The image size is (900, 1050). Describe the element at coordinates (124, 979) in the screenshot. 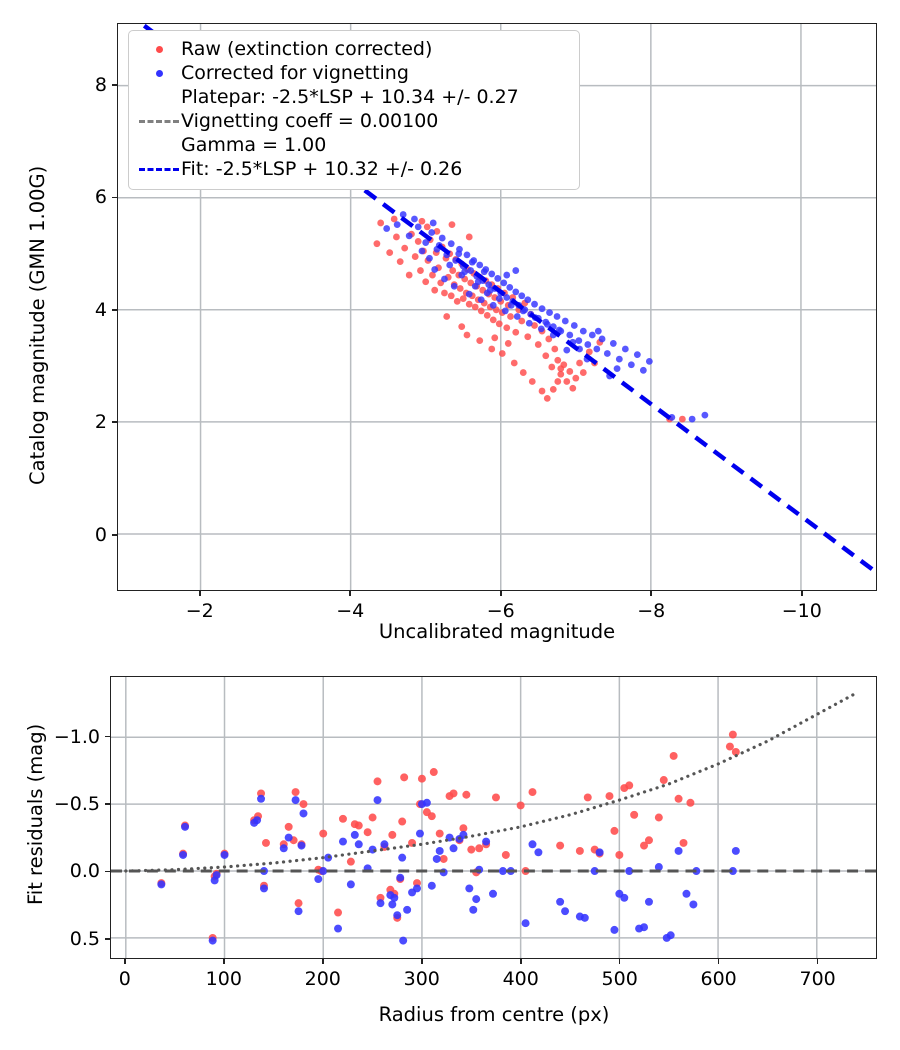

I see `x-tick-label: 0` at that location.